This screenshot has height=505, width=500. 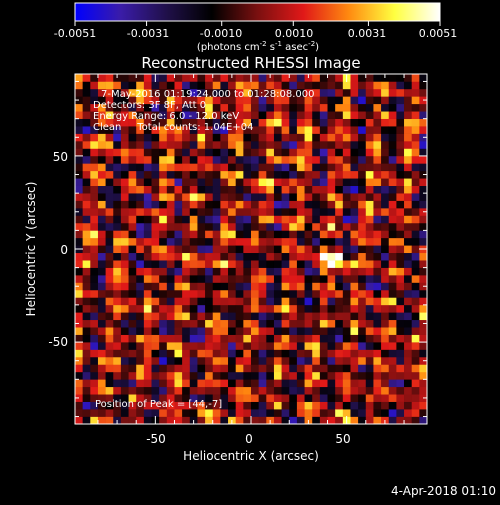 What do you see at coordinates (156, 439) in the screenshot?
I see `x-tick-label: -50` at bounding box center [156, 439].